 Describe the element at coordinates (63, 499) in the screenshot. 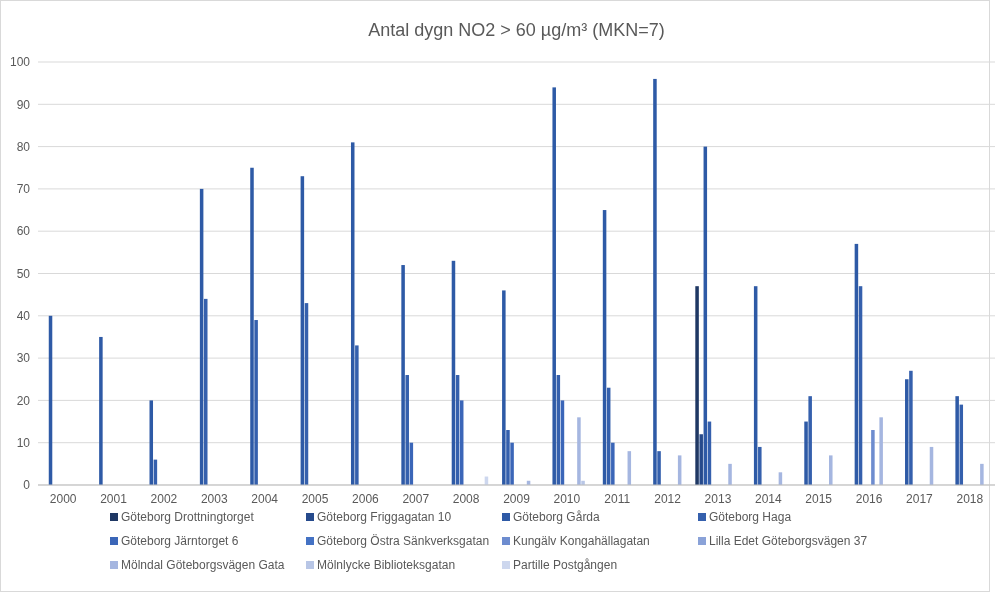

I see `x-tick-label: 2000` at that location.